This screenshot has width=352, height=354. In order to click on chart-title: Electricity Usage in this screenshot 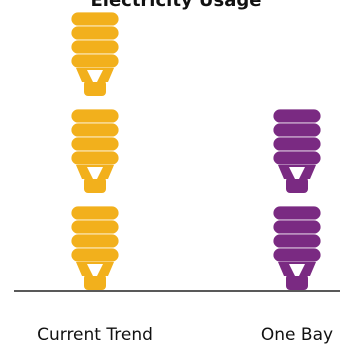, I will do `click(175, 5)`.